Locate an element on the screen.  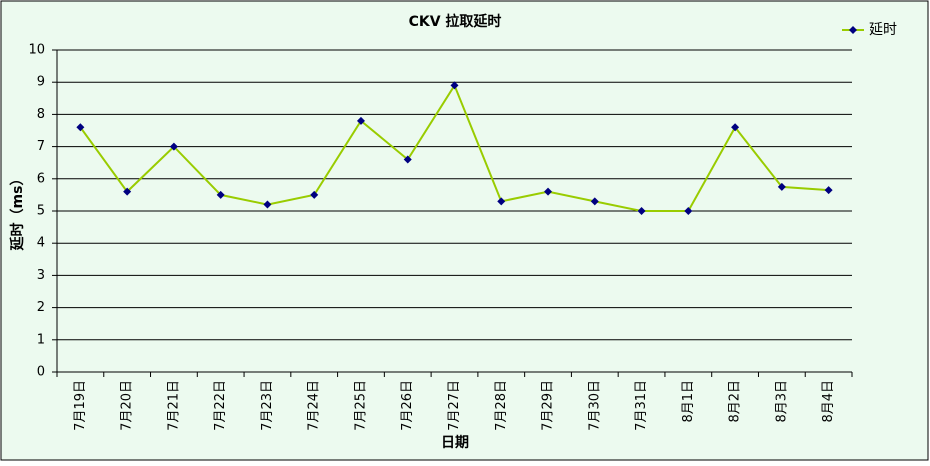
x-tick-label: 7月21日 is located at coordinates (173, 405).